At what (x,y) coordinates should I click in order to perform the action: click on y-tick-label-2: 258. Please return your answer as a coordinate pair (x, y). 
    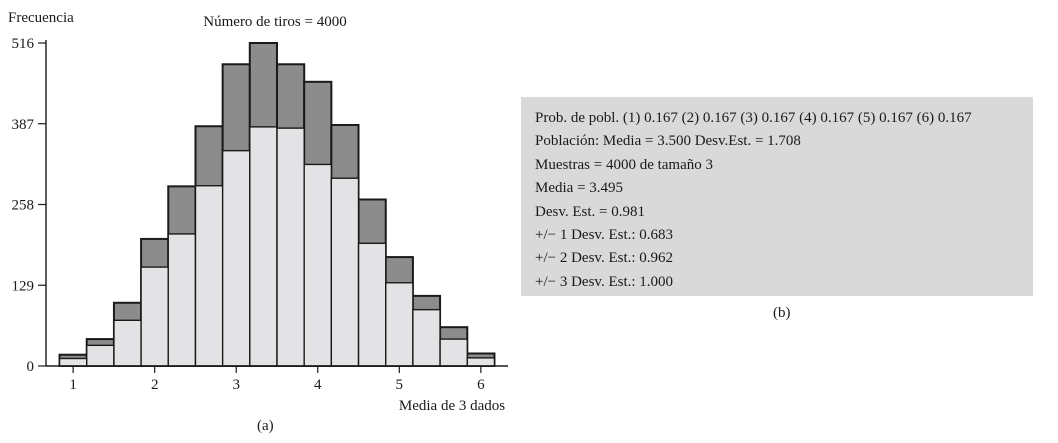
    Looking at the image, I should click on (23, 206).